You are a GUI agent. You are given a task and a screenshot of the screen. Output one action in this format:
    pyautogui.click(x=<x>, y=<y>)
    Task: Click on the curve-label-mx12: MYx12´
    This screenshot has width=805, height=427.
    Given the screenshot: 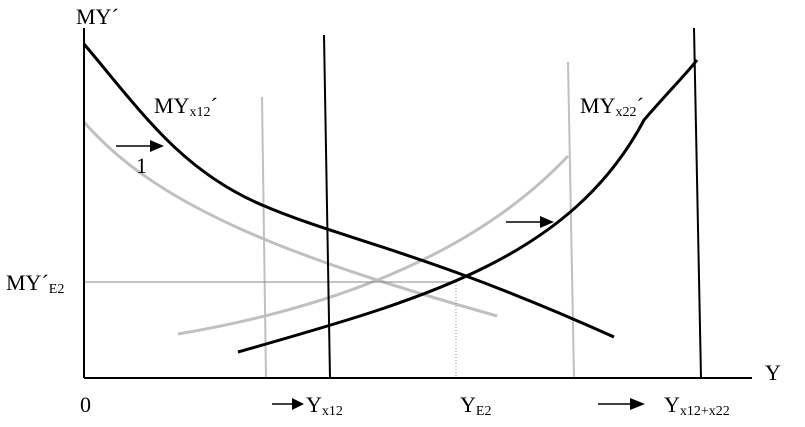 What is the action you would take?
    pyautogui.click(x=186, y=106)
    